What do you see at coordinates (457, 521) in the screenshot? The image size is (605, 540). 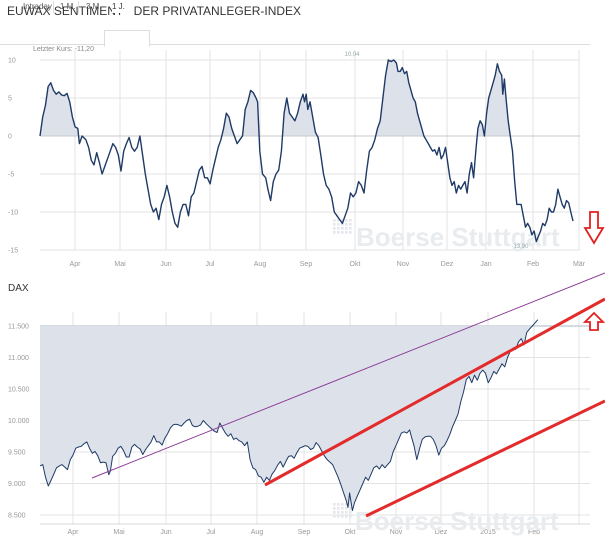 I see `watermark-text: Boerse Stuttgart` at bounding box center [457, 521].